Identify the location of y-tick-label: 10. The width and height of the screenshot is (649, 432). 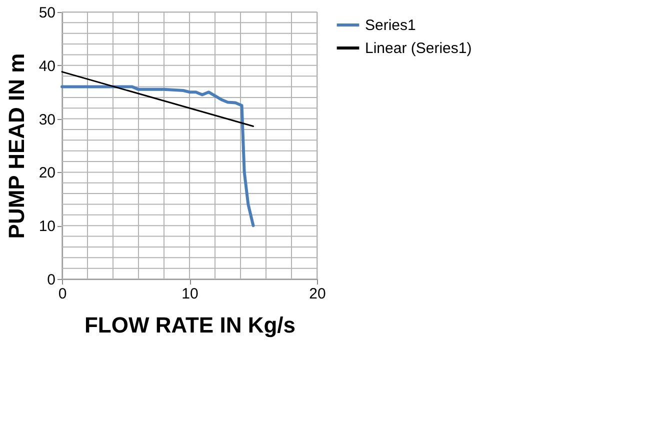
(47, 227).